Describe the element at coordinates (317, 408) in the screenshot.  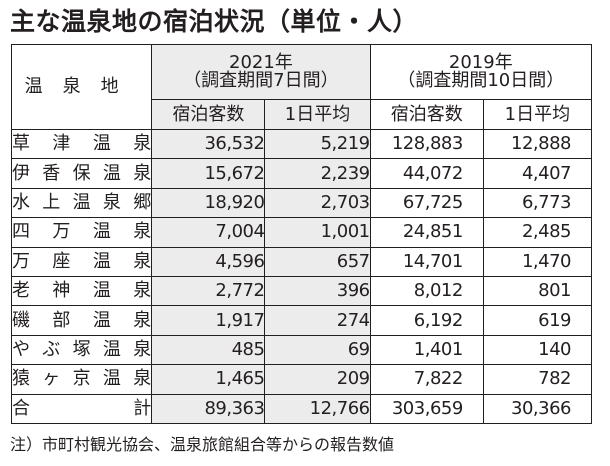
I see `daily-avg-2021: 12,766` at that location.